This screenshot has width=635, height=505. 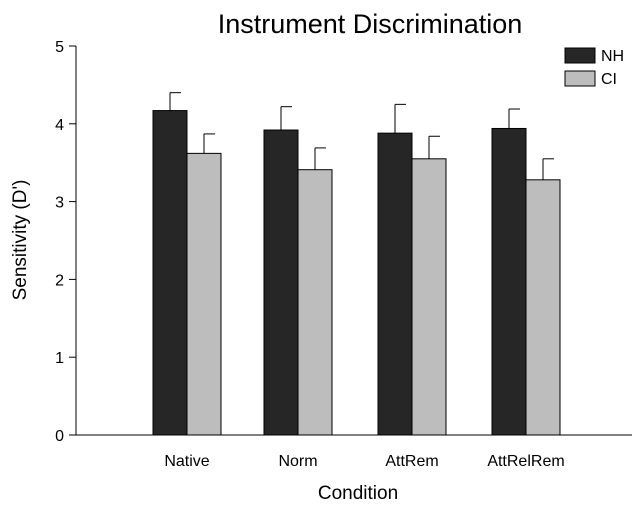 I want to click on x-tick-label: Native, so click(x=186, y=461).